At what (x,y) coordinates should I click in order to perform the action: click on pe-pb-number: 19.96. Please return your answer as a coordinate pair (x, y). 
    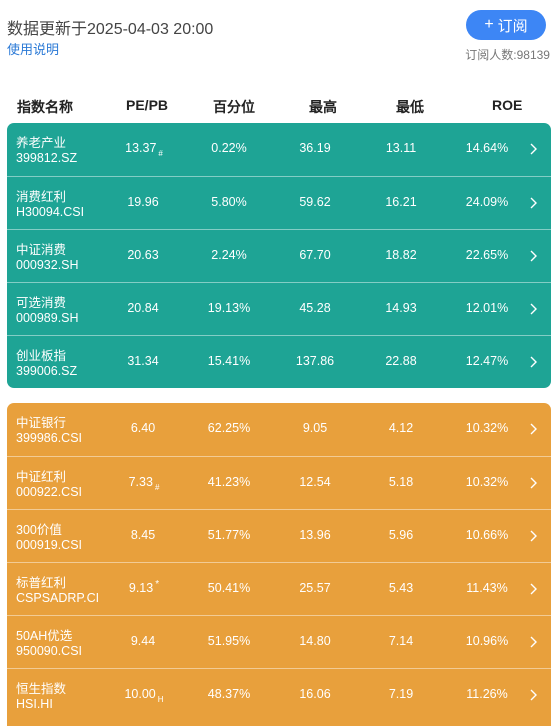
    Looking at the image, I should click on (143, 202).